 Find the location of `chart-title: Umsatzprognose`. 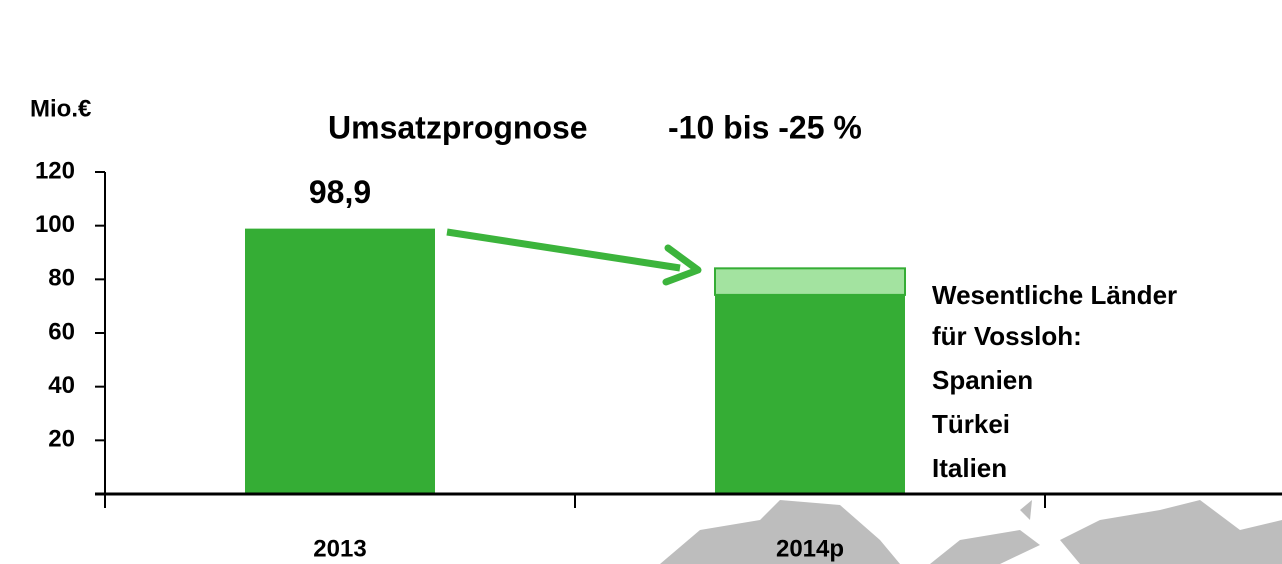

chart-title: Umsatzprognose is located at coordinates (458, 127).